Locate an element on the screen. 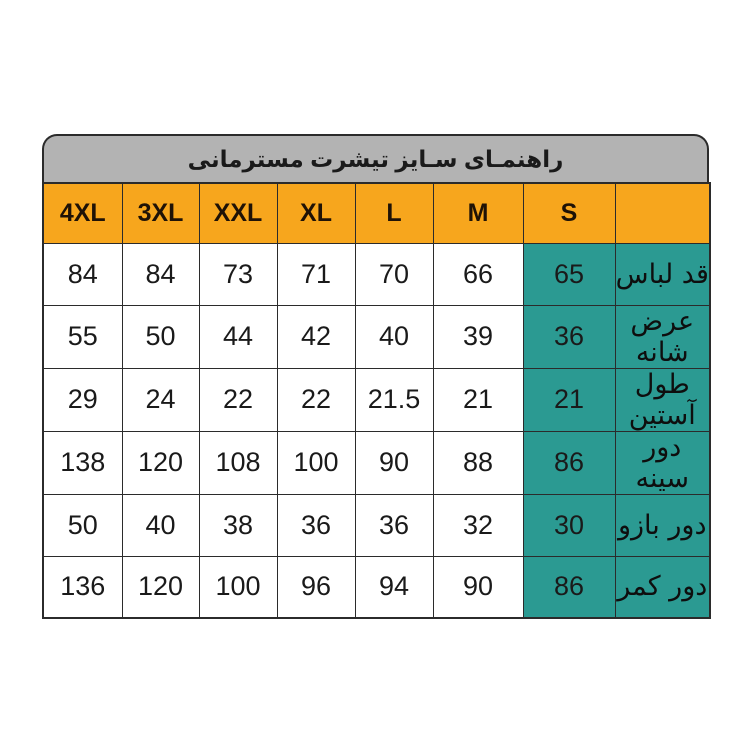 Image resolution: width=750 pixels, height=750 pixels. row-label: دور سینه is located at coordinates (662, 462).